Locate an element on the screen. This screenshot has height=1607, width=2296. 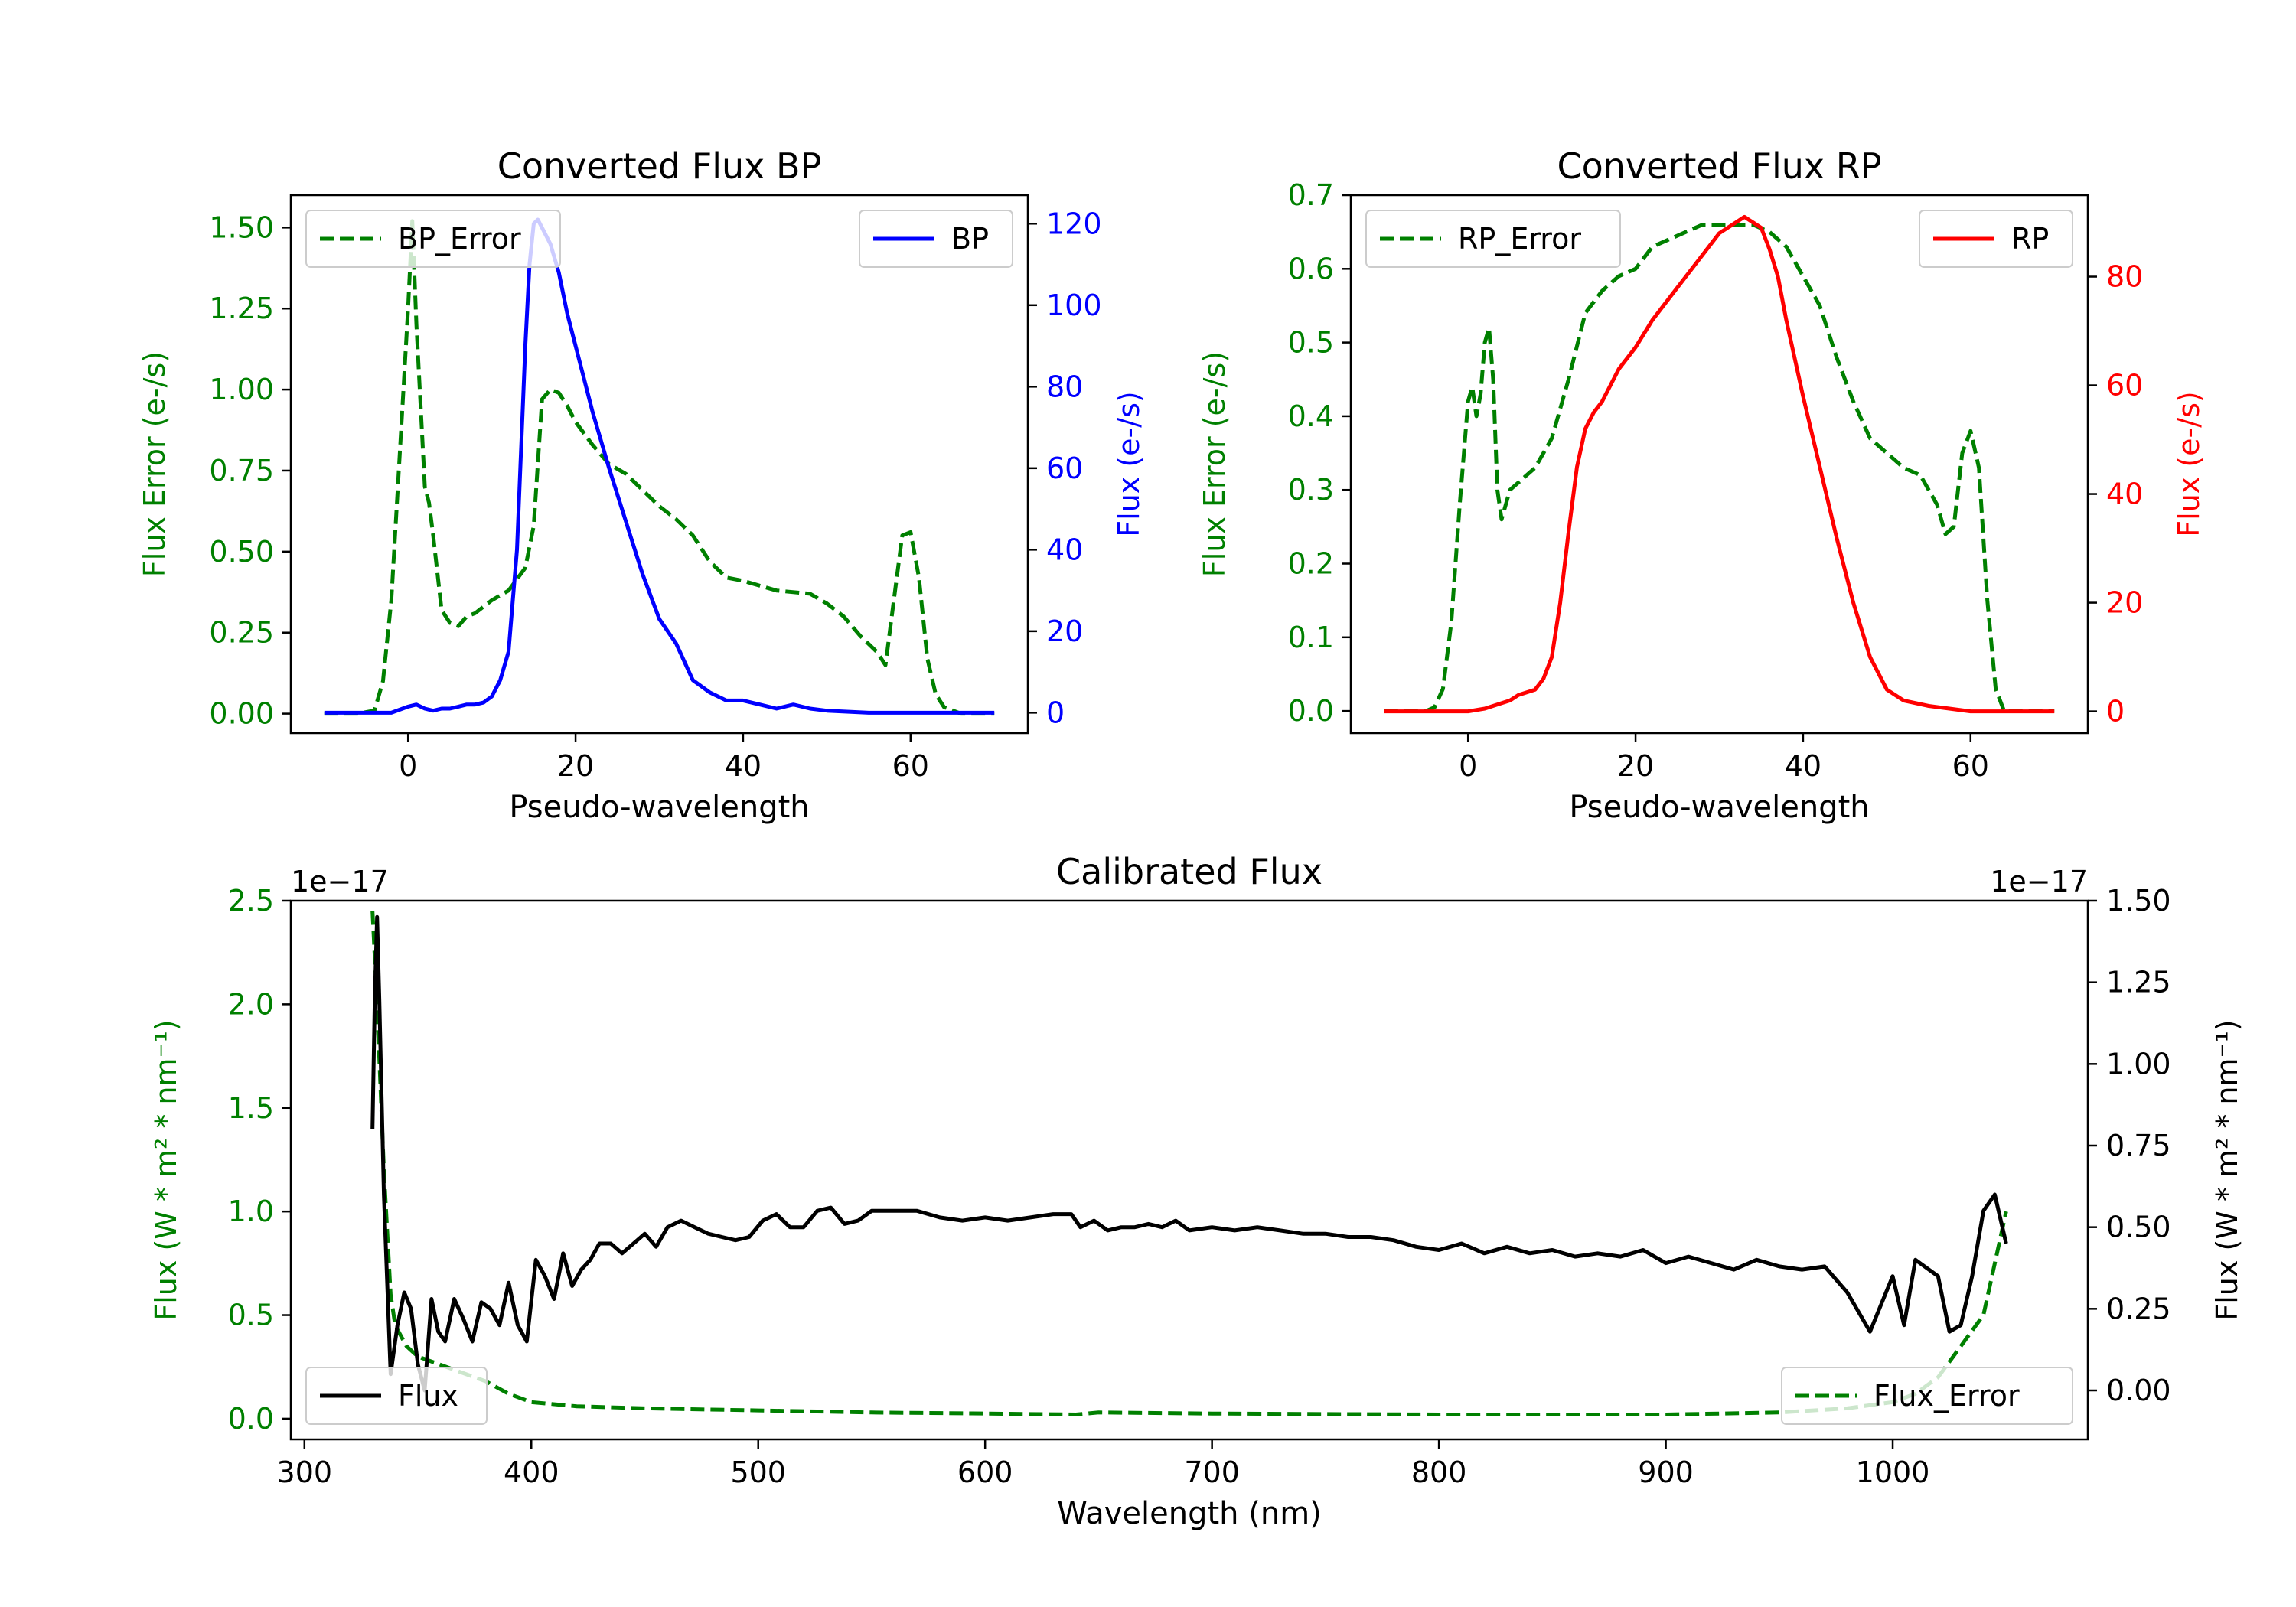
bp-y-right-tick-label: 120 is located at coordinates (1074, 223).